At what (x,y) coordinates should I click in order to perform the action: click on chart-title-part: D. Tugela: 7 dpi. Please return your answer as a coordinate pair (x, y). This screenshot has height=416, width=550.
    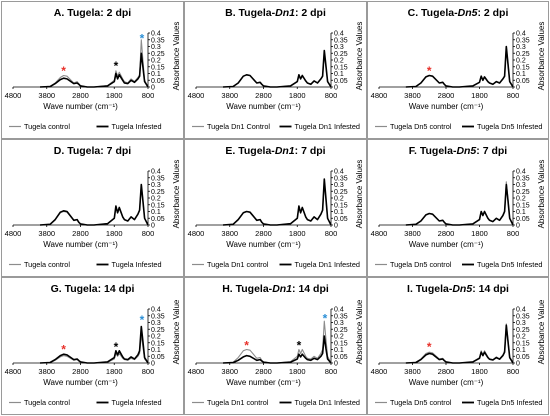
    Looking at the image, I should click on (92, 151).